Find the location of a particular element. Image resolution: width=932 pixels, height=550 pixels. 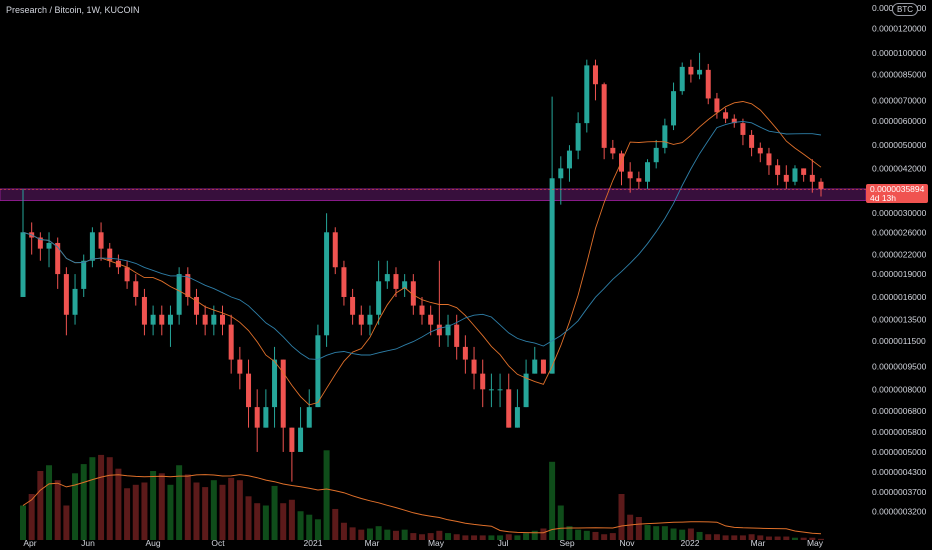

price-tick-label: 0.0000006800 is located at coordinates (899, 411).